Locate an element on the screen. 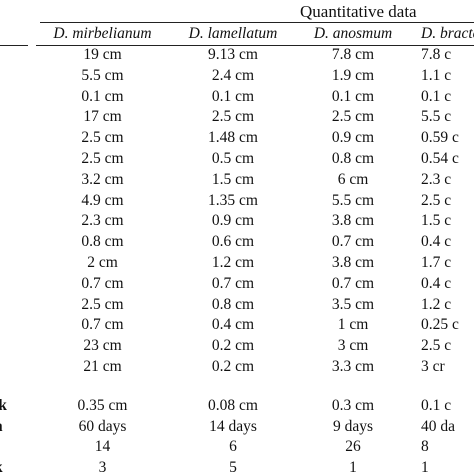  table-cell: 1.2 cm is located at coordinates (233, 262).